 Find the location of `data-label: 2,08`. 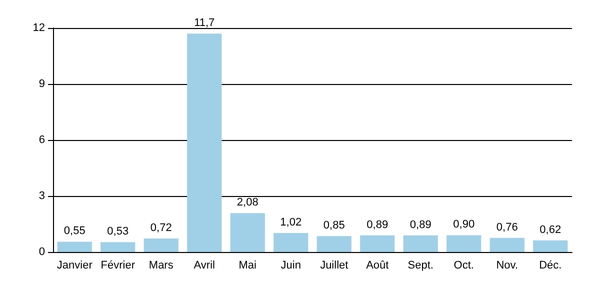

data-label: 2,08 is located at coordinates (247, 202).